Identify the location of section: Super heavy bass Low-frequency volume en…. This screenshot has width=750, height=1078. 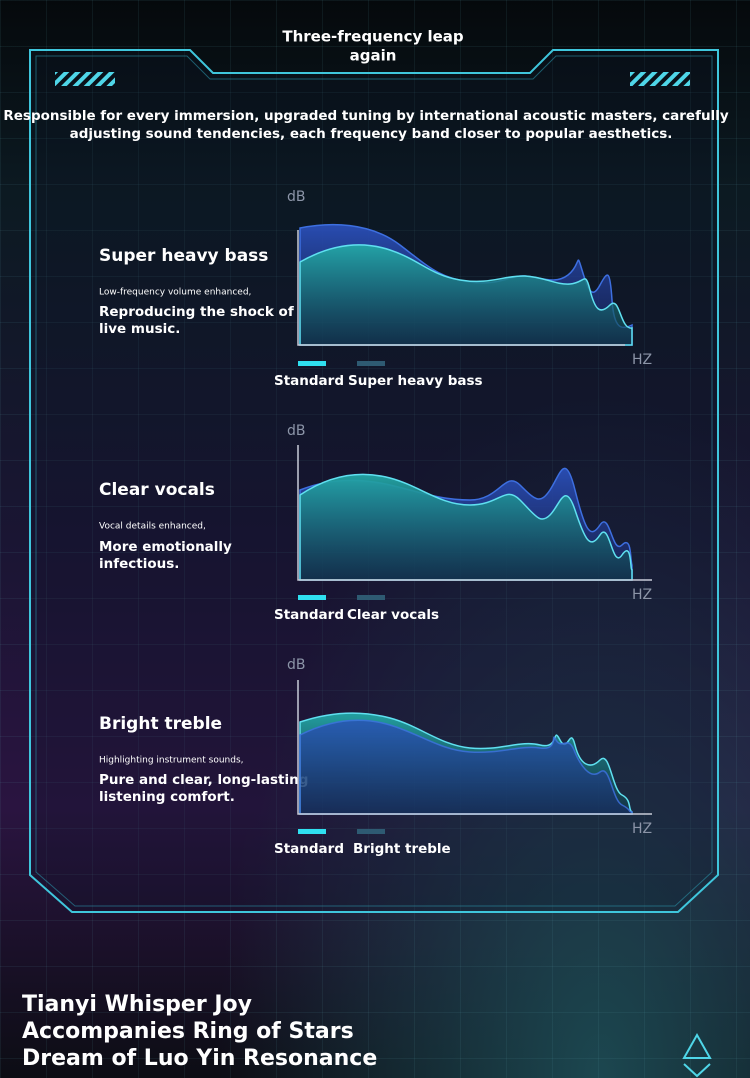
(375, 289).